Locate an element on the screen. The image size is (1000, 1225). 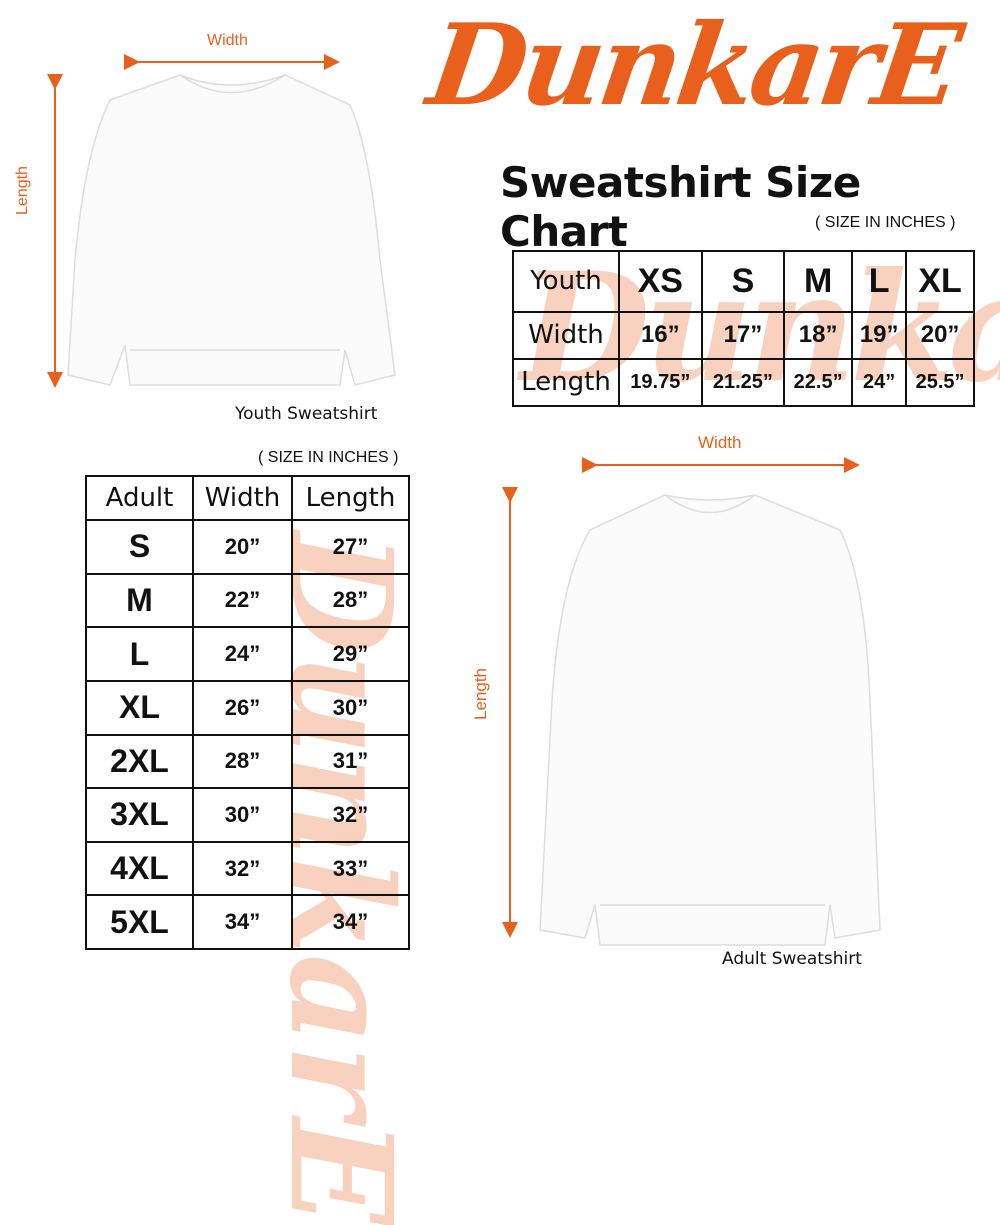
table-cell: 22” is located at coordinates (242, 600).